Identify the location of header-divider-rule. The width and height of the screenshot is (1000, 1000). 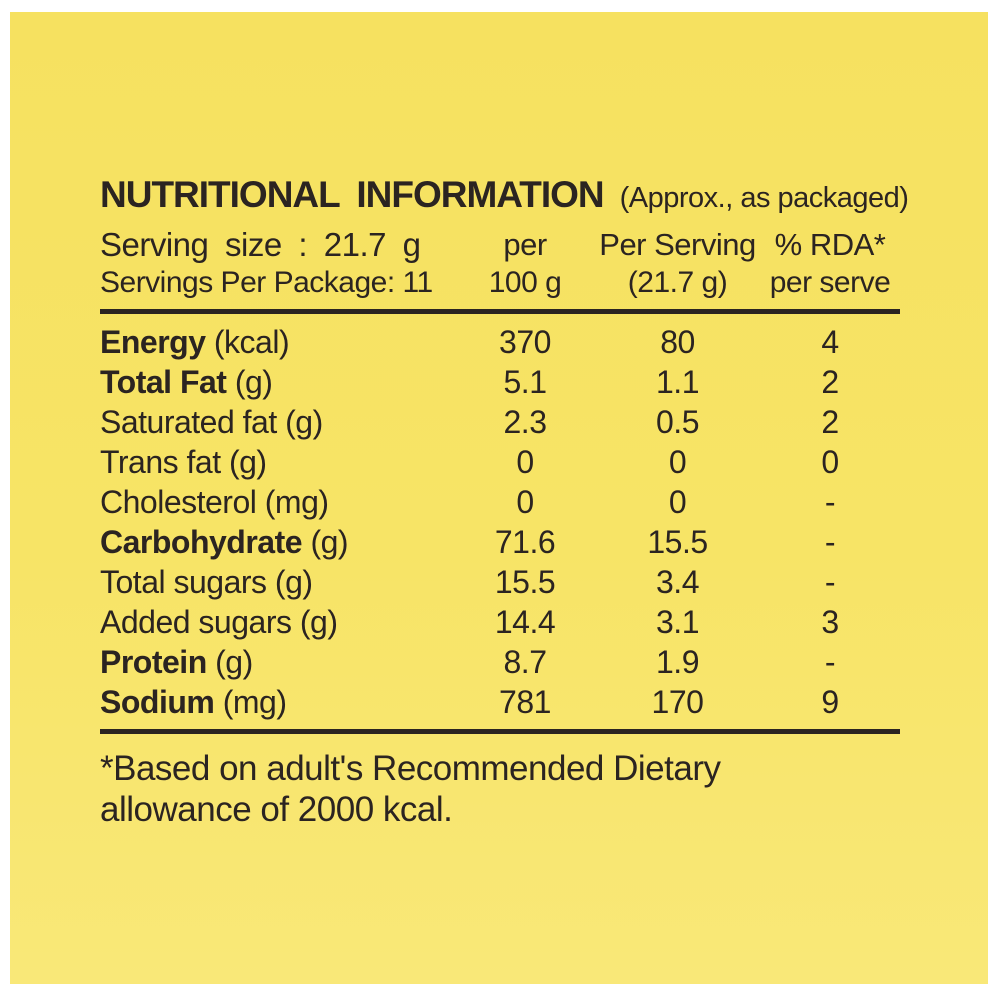
(500, 311).